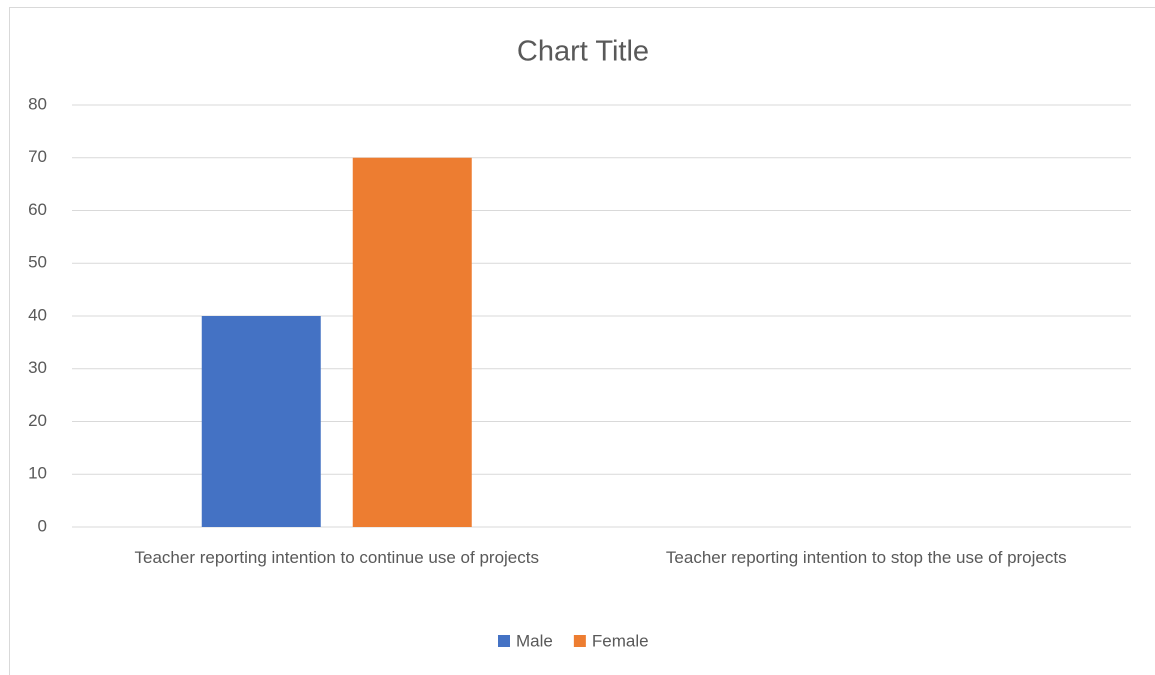 This screenshot has height=675, width=1155. I want to click on legend-label: Female, so click(620, 640).